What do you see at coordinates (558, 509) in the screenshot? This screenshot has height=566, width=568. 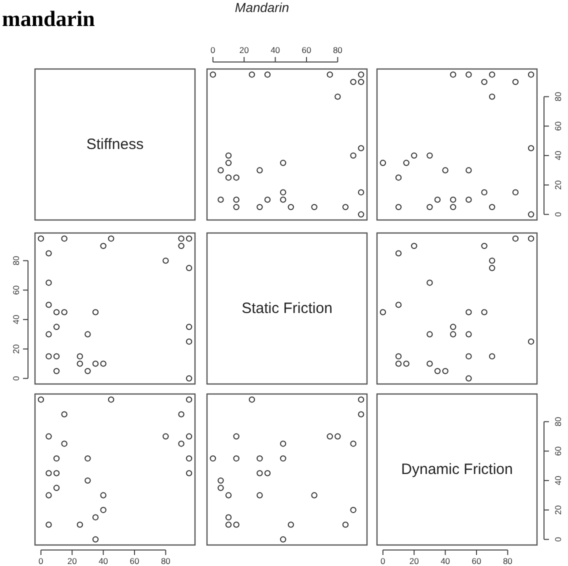 I see `y-tick-label: 20` at bounding box center [558, 509].